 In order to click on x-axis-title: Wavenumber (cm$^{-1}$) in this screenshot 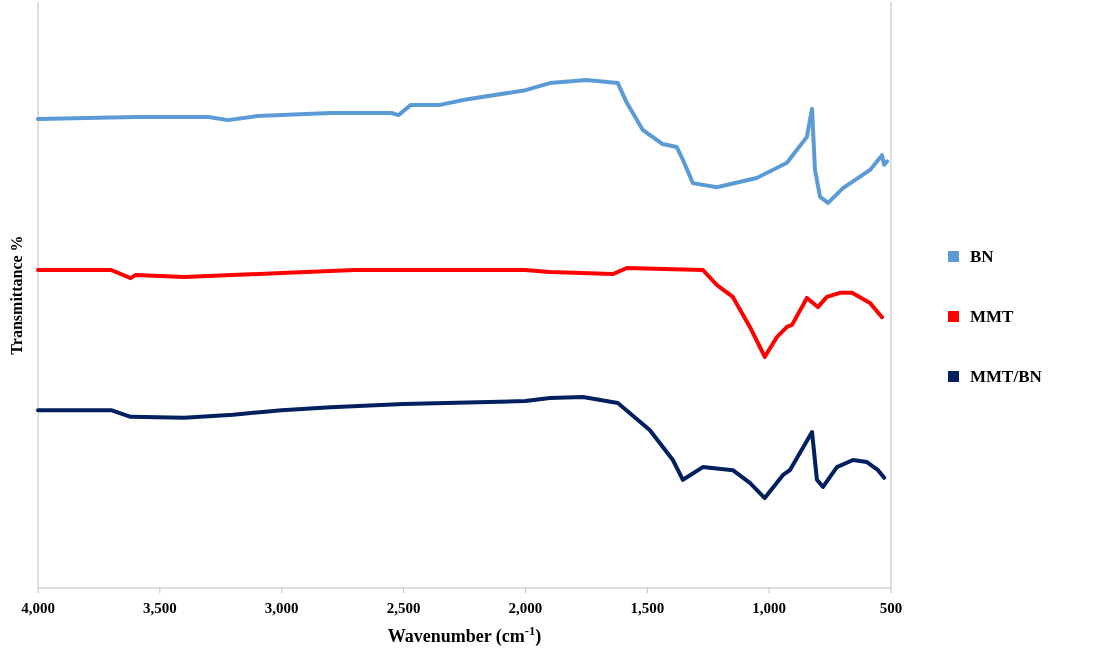, I will do `click(464, 635)`.